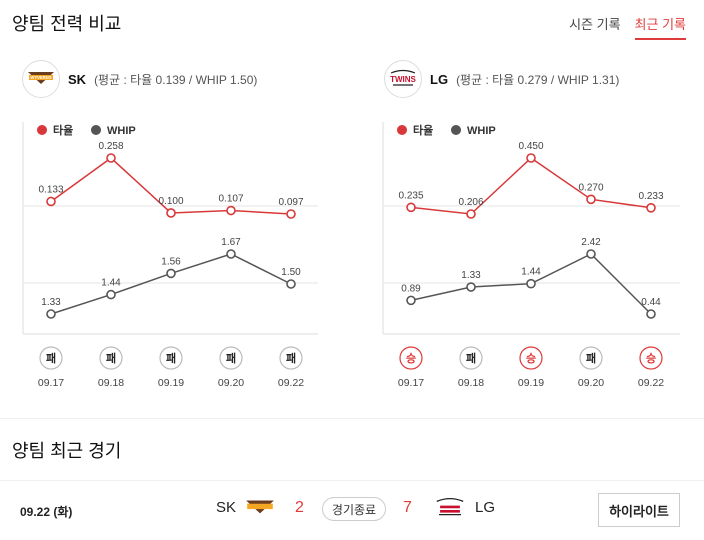 The width and height of the screenshot is (704, 540). Describe the element at coordinates (46, 512) in the screenshot. I see `game-date: 09.22 (화)` at that location.